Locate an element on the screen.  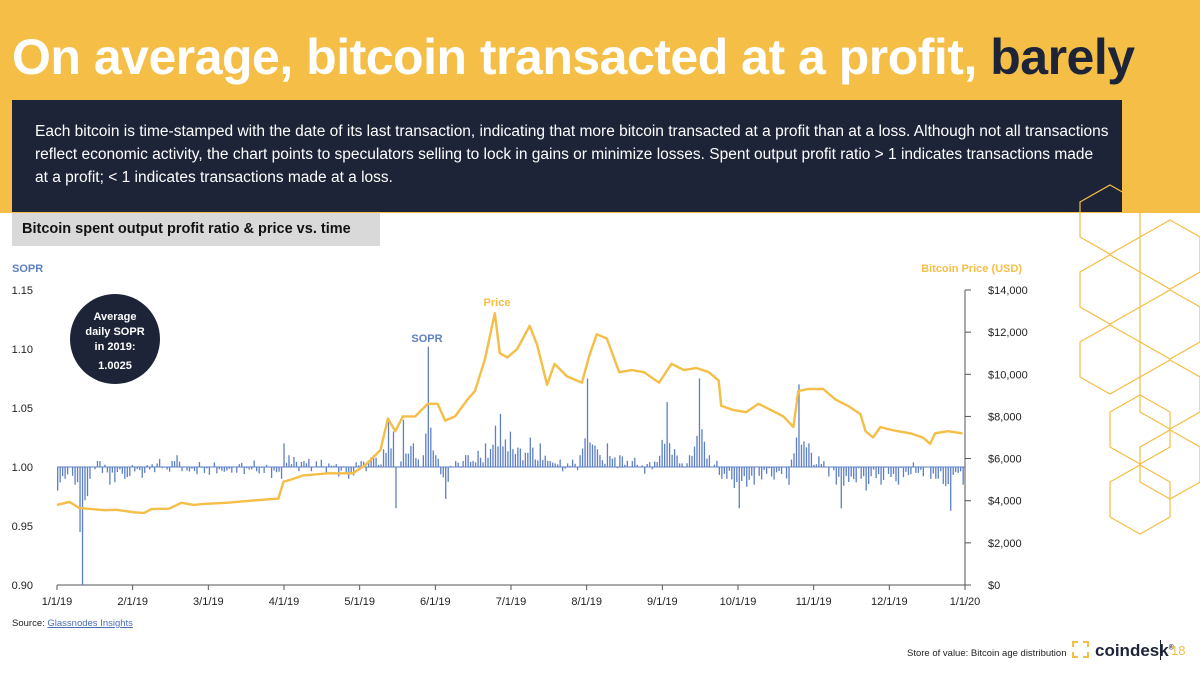
right-tick-label: $2,000 is located at coordinates (1005, 544).